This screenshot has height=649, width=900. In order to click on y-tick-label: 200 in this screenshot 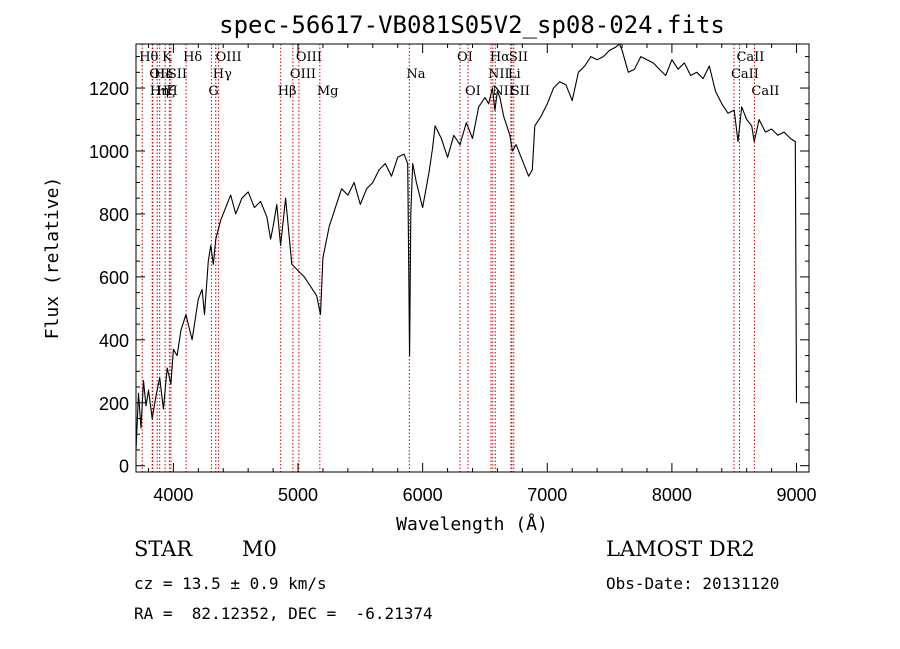, I will do `click(114, 404)`.